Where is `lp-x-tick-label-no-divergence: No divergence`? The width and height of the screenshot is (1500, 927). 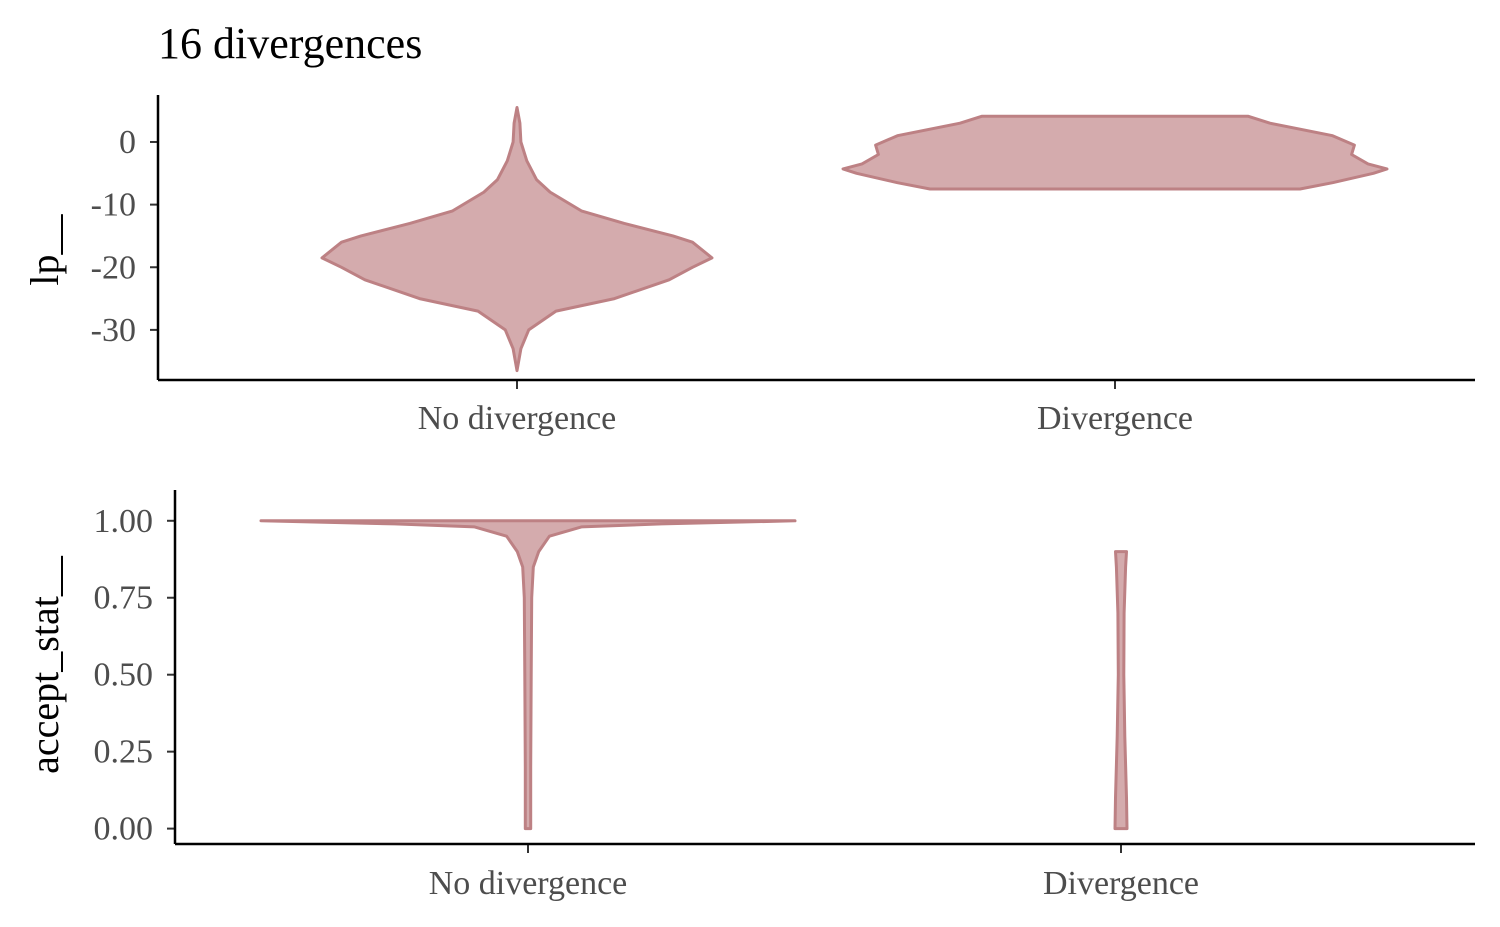 lp-x-tick-label-no-divergence: No divergence is located at coordinates (517, 418).